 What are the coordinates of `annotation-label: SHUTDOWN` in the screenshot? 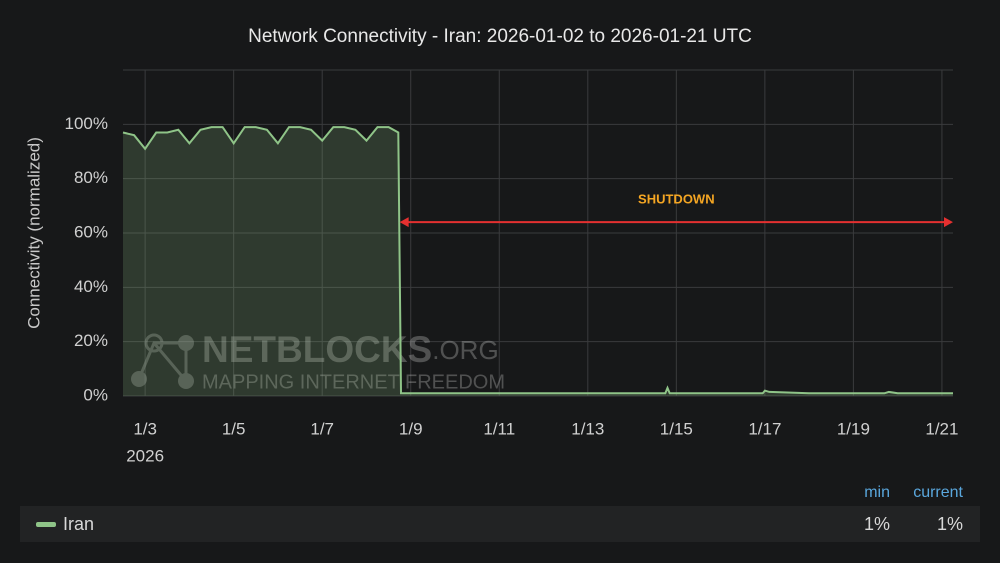 It's located at (676, 199).